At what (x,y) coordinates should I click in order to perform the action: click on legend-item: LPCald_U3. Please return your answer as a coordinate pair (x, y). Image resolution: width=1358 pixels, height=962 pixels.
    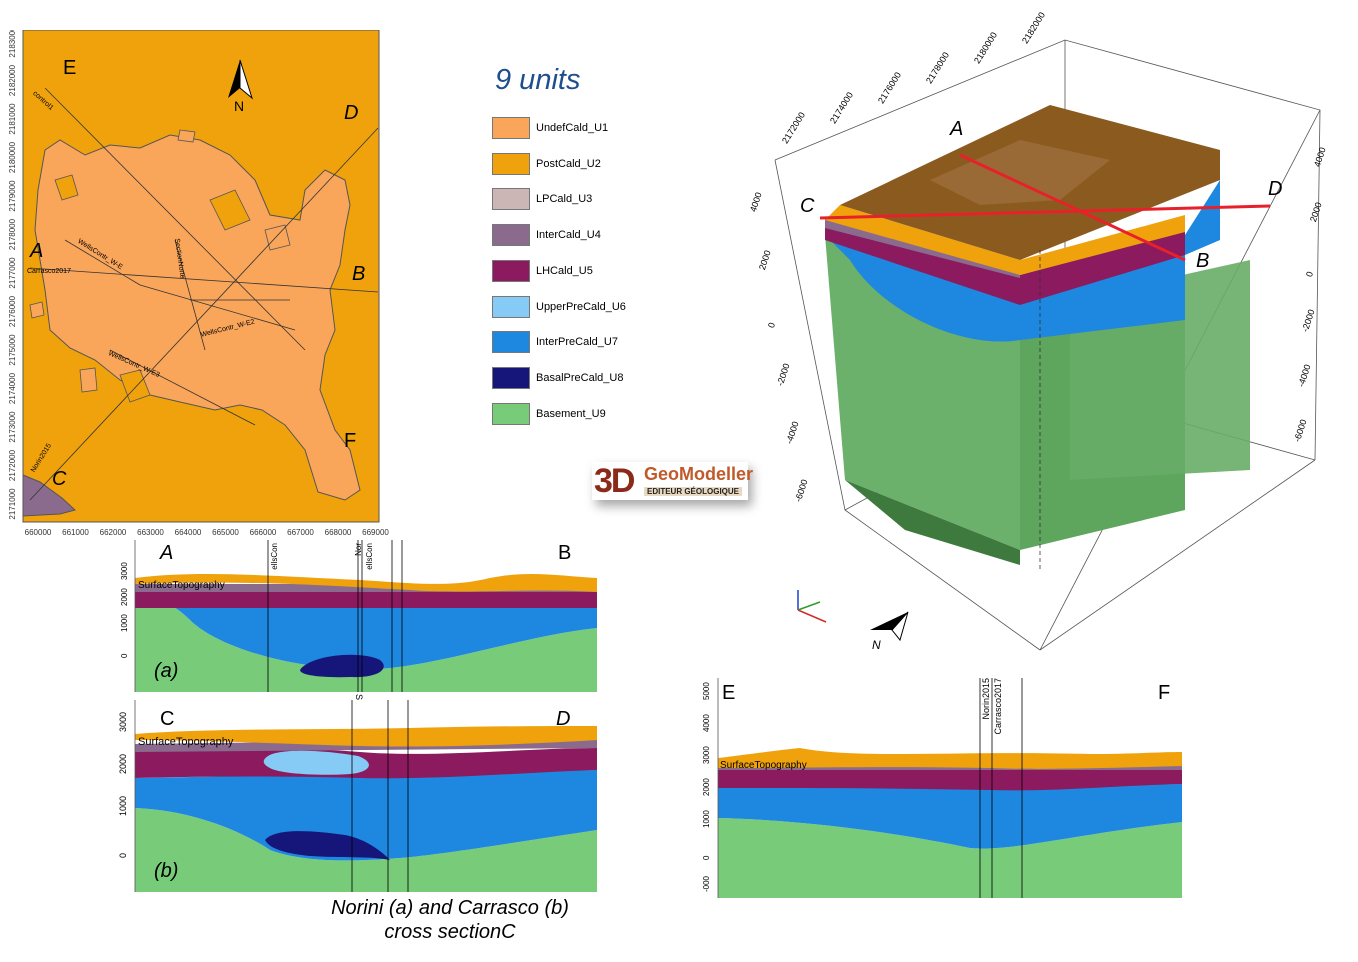
    Looking at the image, I should click on (562, 199).